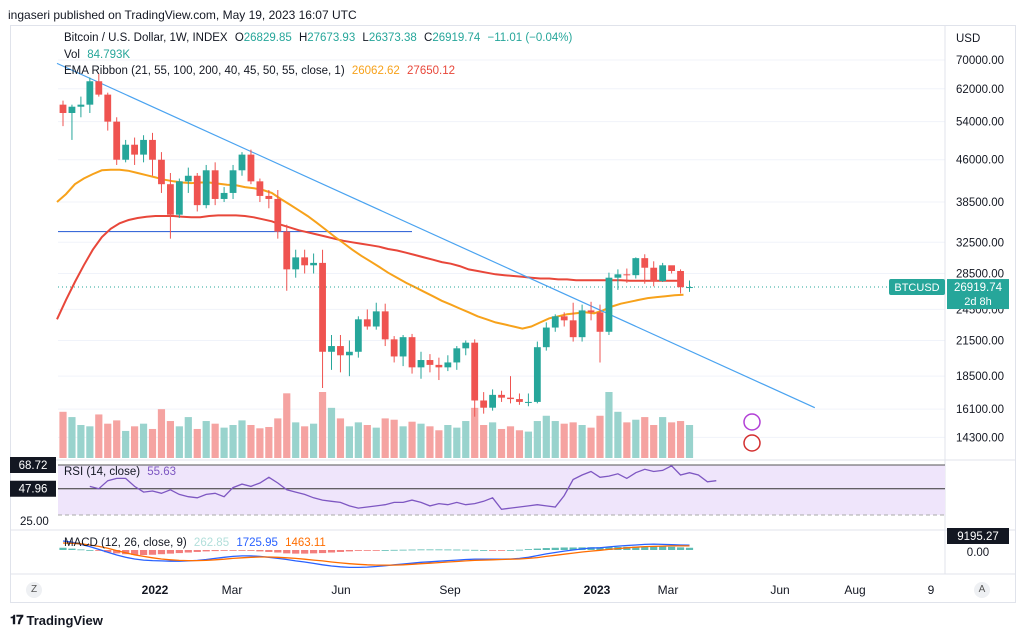 This screenshot has width=1024, height=636. What do you see at coordinates (931, 590) in the screenshot?
I see `time-axis-label: 9` at bounding box center [931, 590].